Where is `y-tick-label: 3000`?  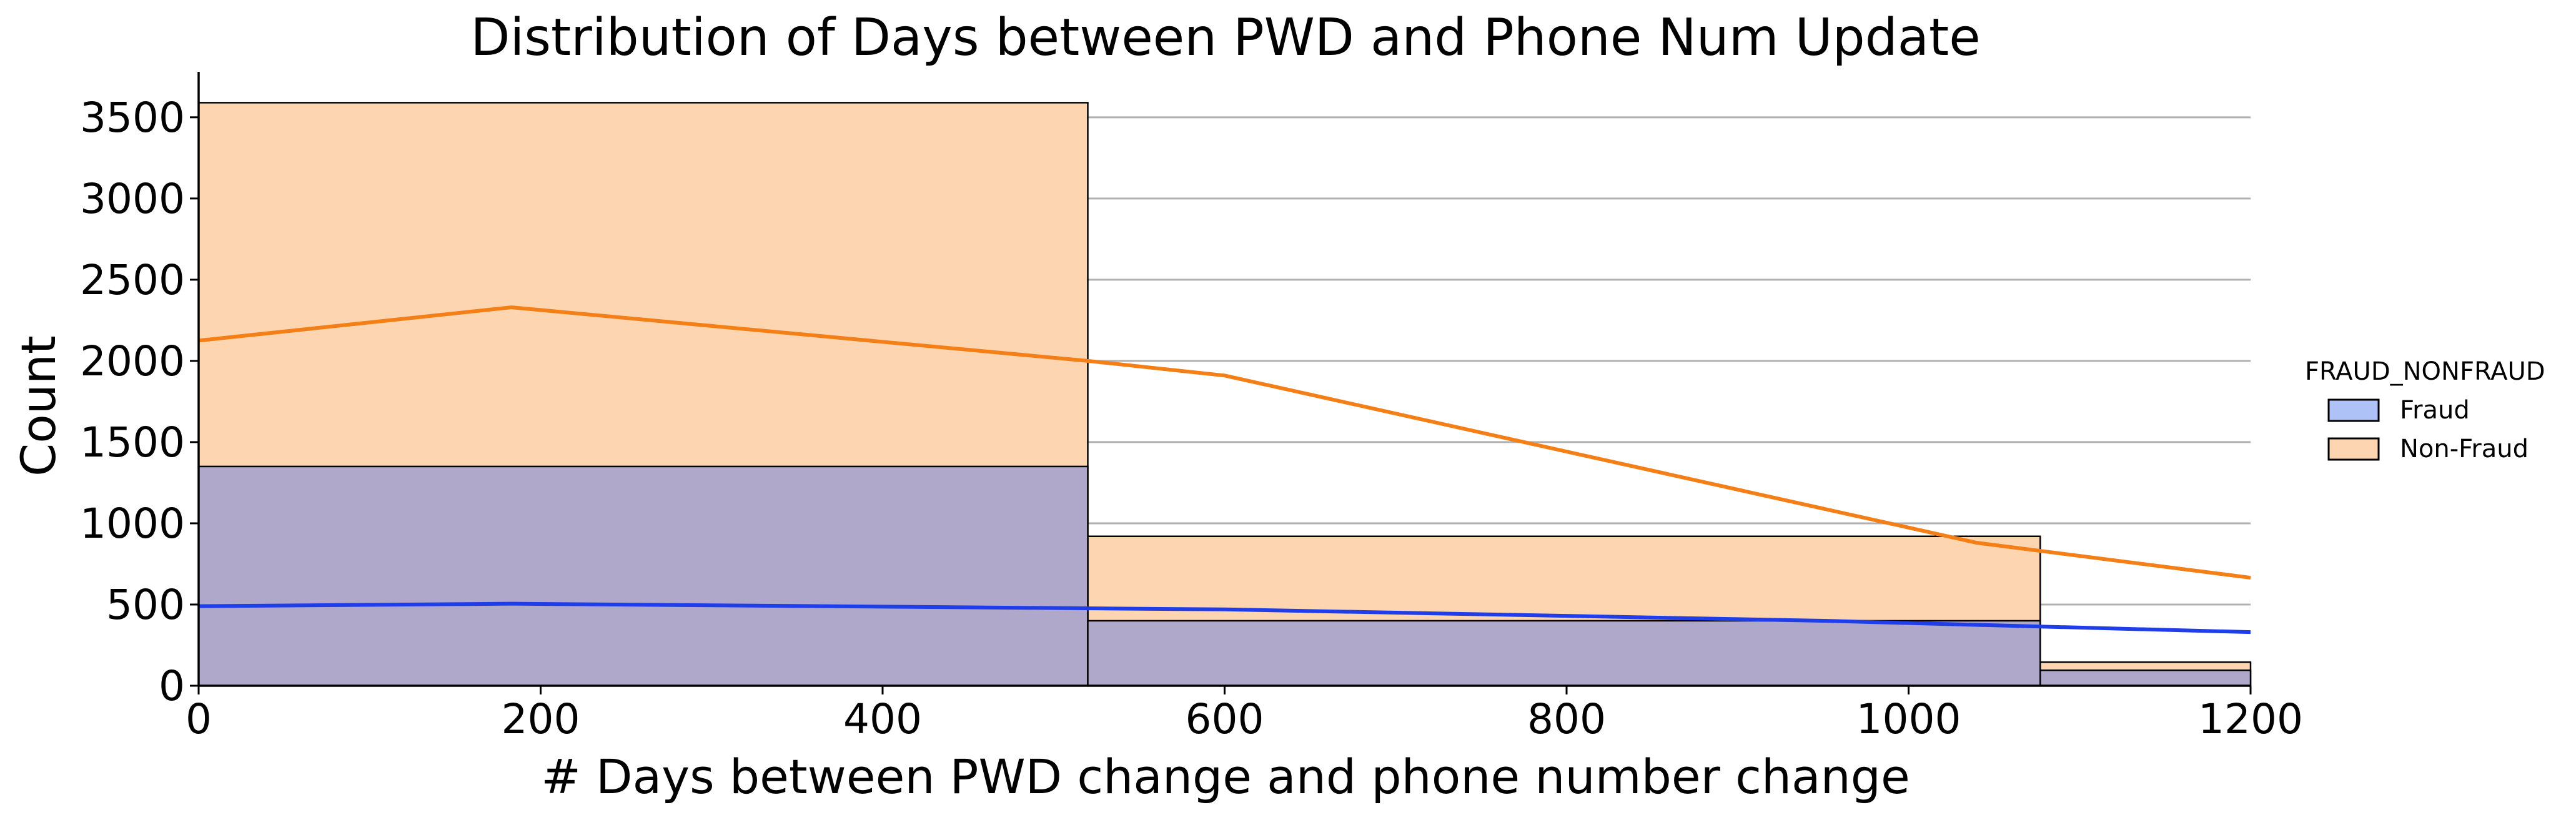 y-tick-label: 3000 is located at coordinates (132, 199).